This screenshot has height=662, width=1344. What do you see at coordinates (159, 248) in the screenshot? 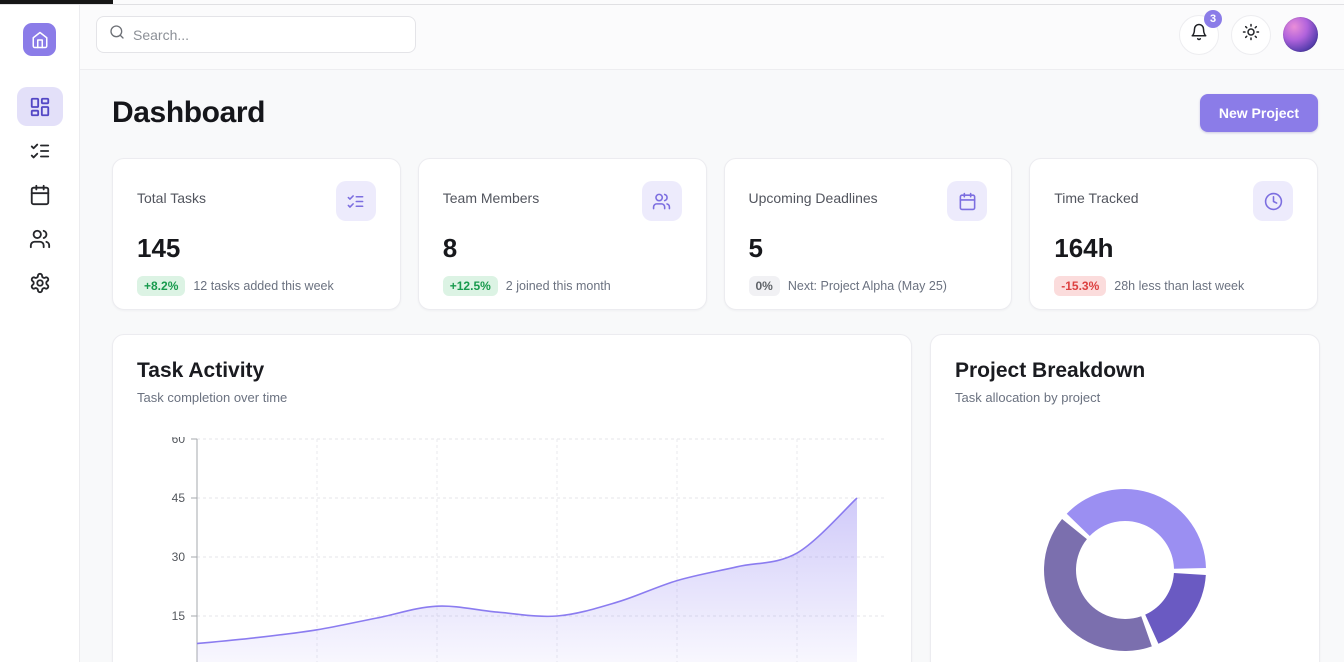
I see `stat-value: 145` at bounding box center [159, 248].